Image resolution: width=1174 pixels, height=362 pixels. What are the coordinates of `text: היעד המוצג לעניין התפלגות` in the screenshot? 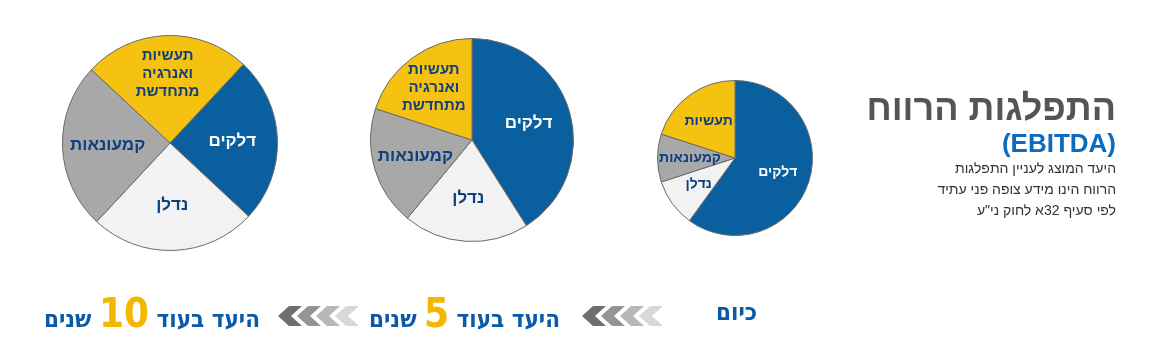 It's located at (1035, 168).